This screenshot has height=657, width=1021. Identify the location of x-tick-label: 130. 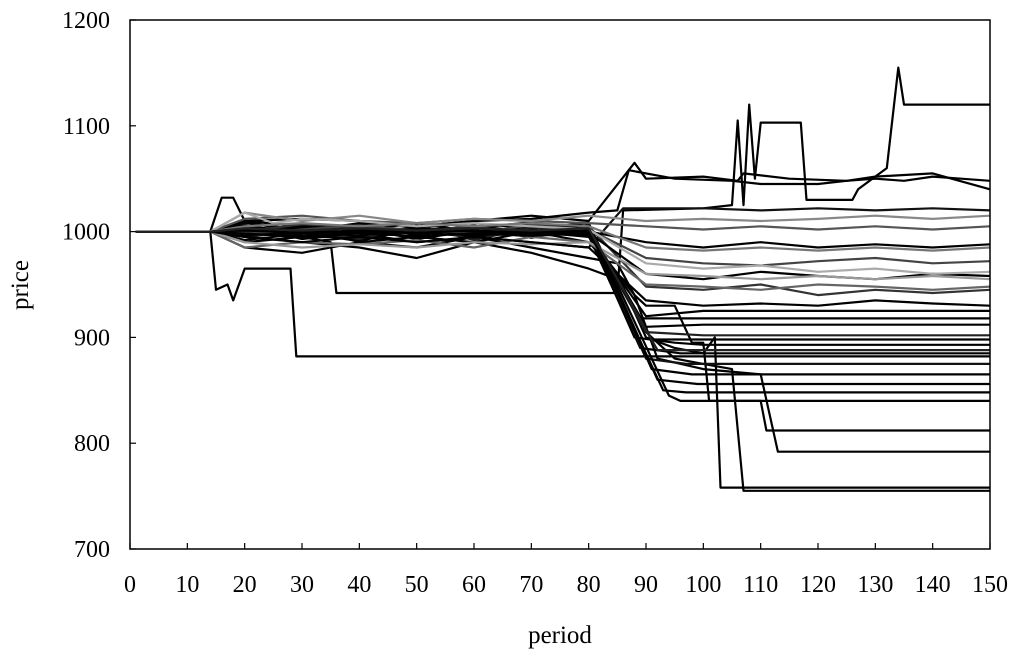
(875, 585).